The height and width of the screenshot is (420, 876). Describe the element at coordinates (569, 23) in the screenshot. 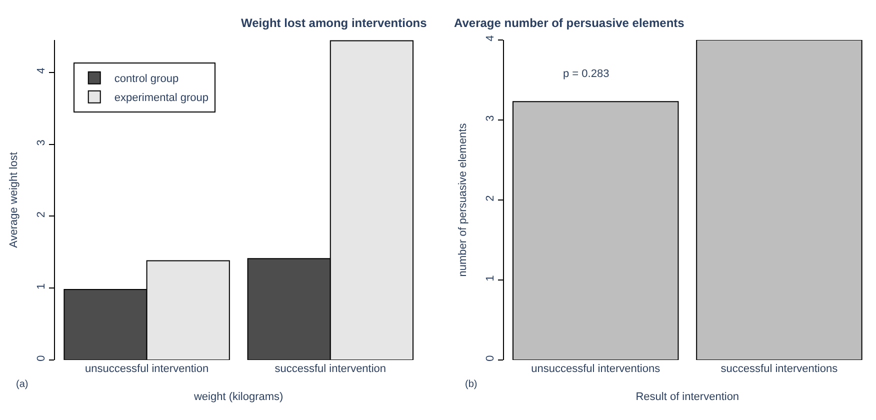

I see `chart-title: Average number of persuasive elements` at that location.